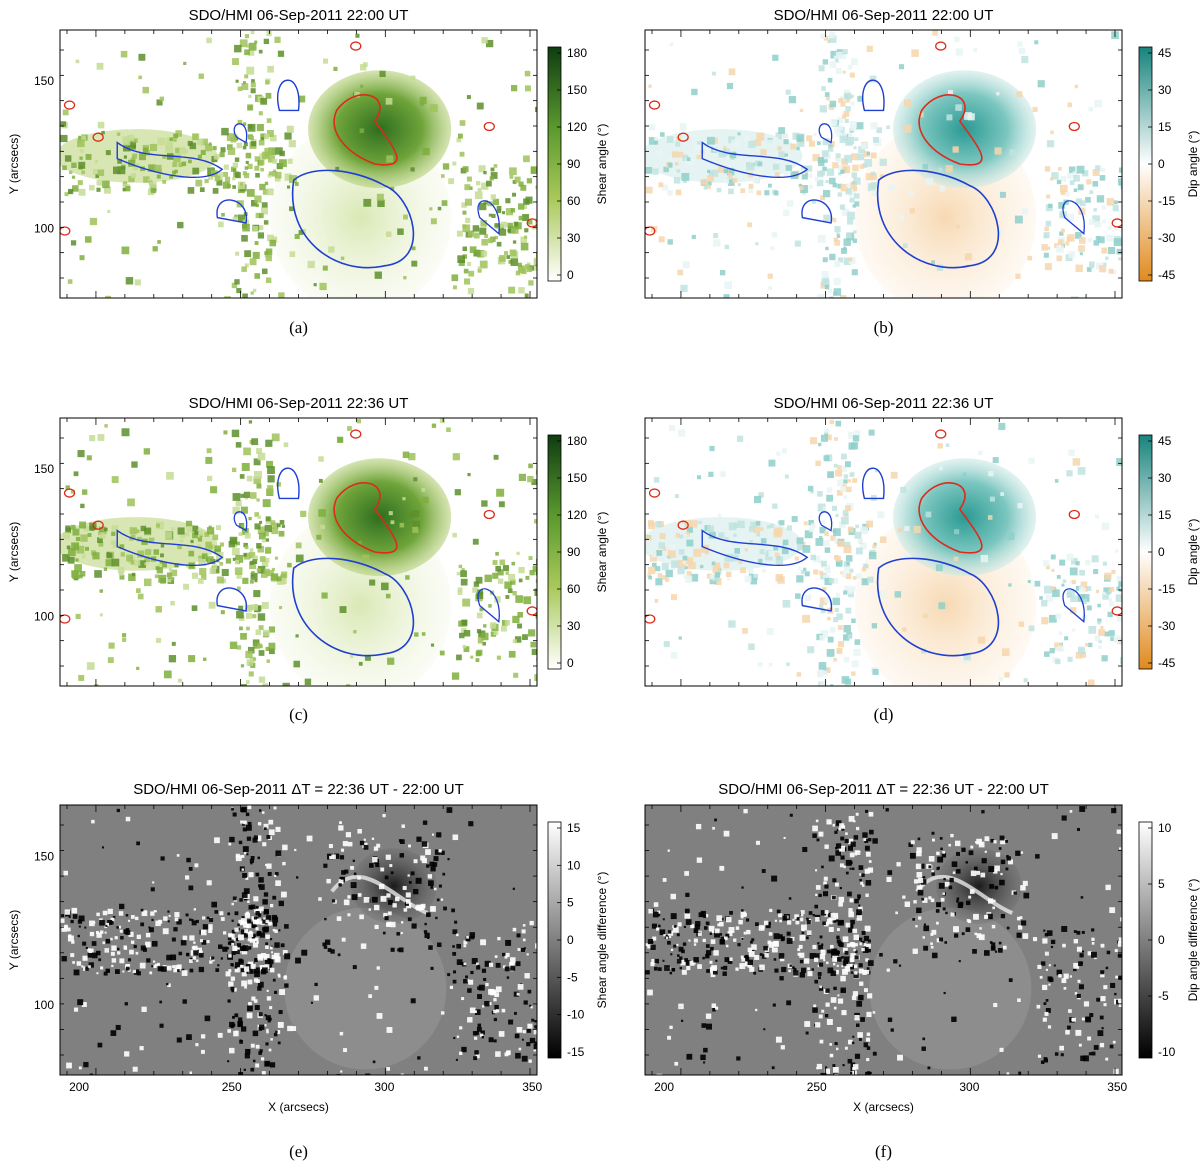 Image resolution: width=1200 pixels, height=1163 pixels. What do you see at coordinates (884, 714) in the screenshot?
I see `panel-caption: (d)` at bounding box center [884, 714].